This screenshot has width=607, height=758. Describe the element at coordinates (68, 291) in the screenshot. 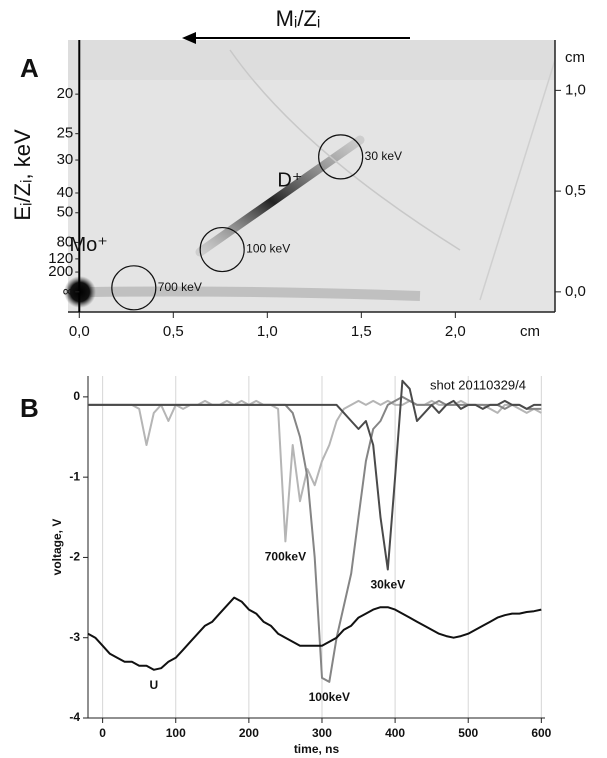

I see `y2-tick-label: ∞` at that location.